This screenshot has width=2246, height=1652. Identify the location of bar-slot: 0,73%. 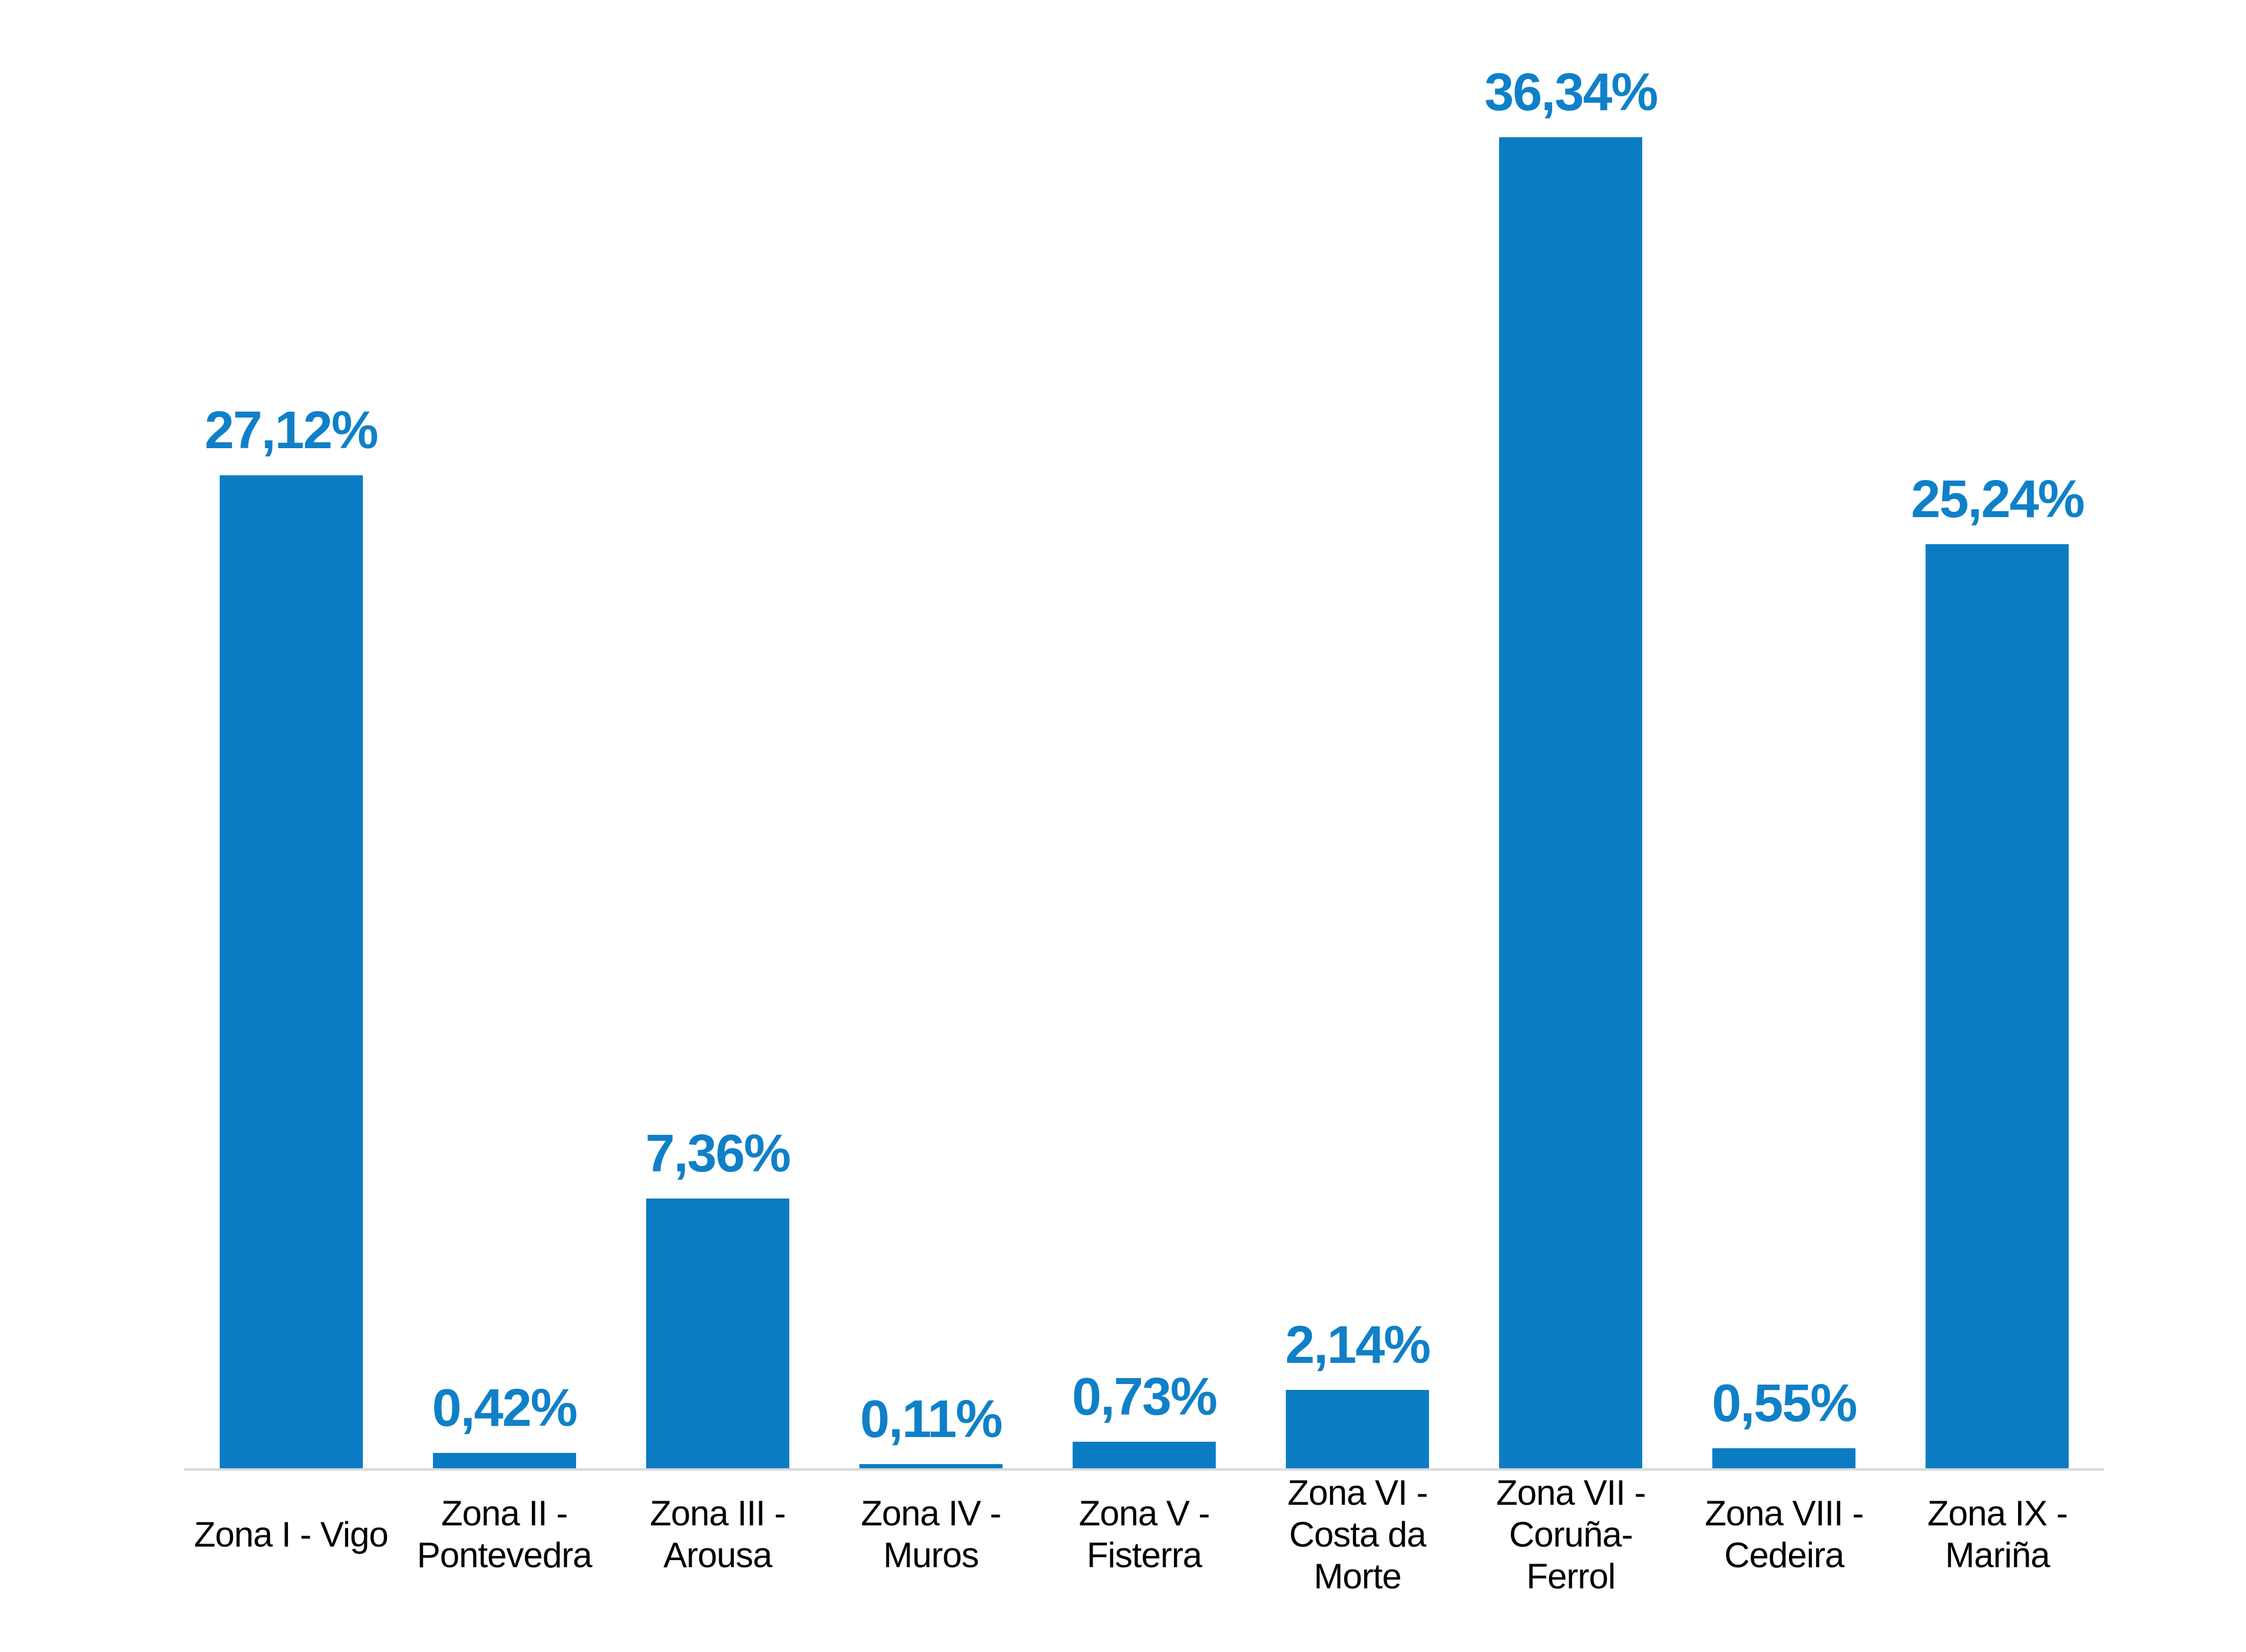
(1144, 734).